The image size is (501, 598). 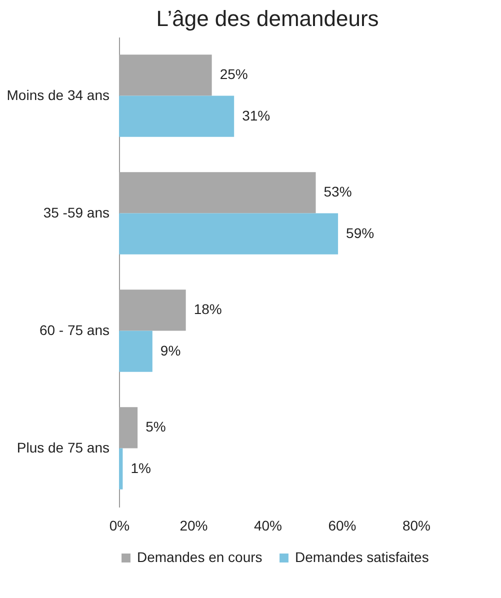 What do you see at coordinates (338, 192) in the screenshot?
I see `data-label: 53%` at bounding box center [338, 192].